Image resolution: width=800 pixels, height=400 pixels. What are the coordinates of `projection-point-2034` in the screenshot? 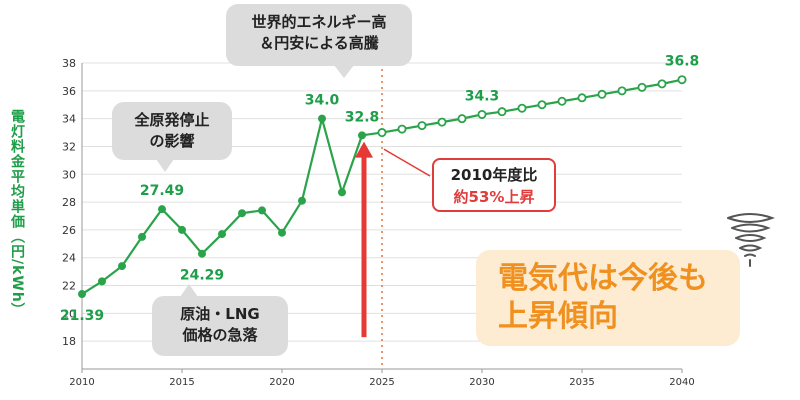 It's located at (562, 101).